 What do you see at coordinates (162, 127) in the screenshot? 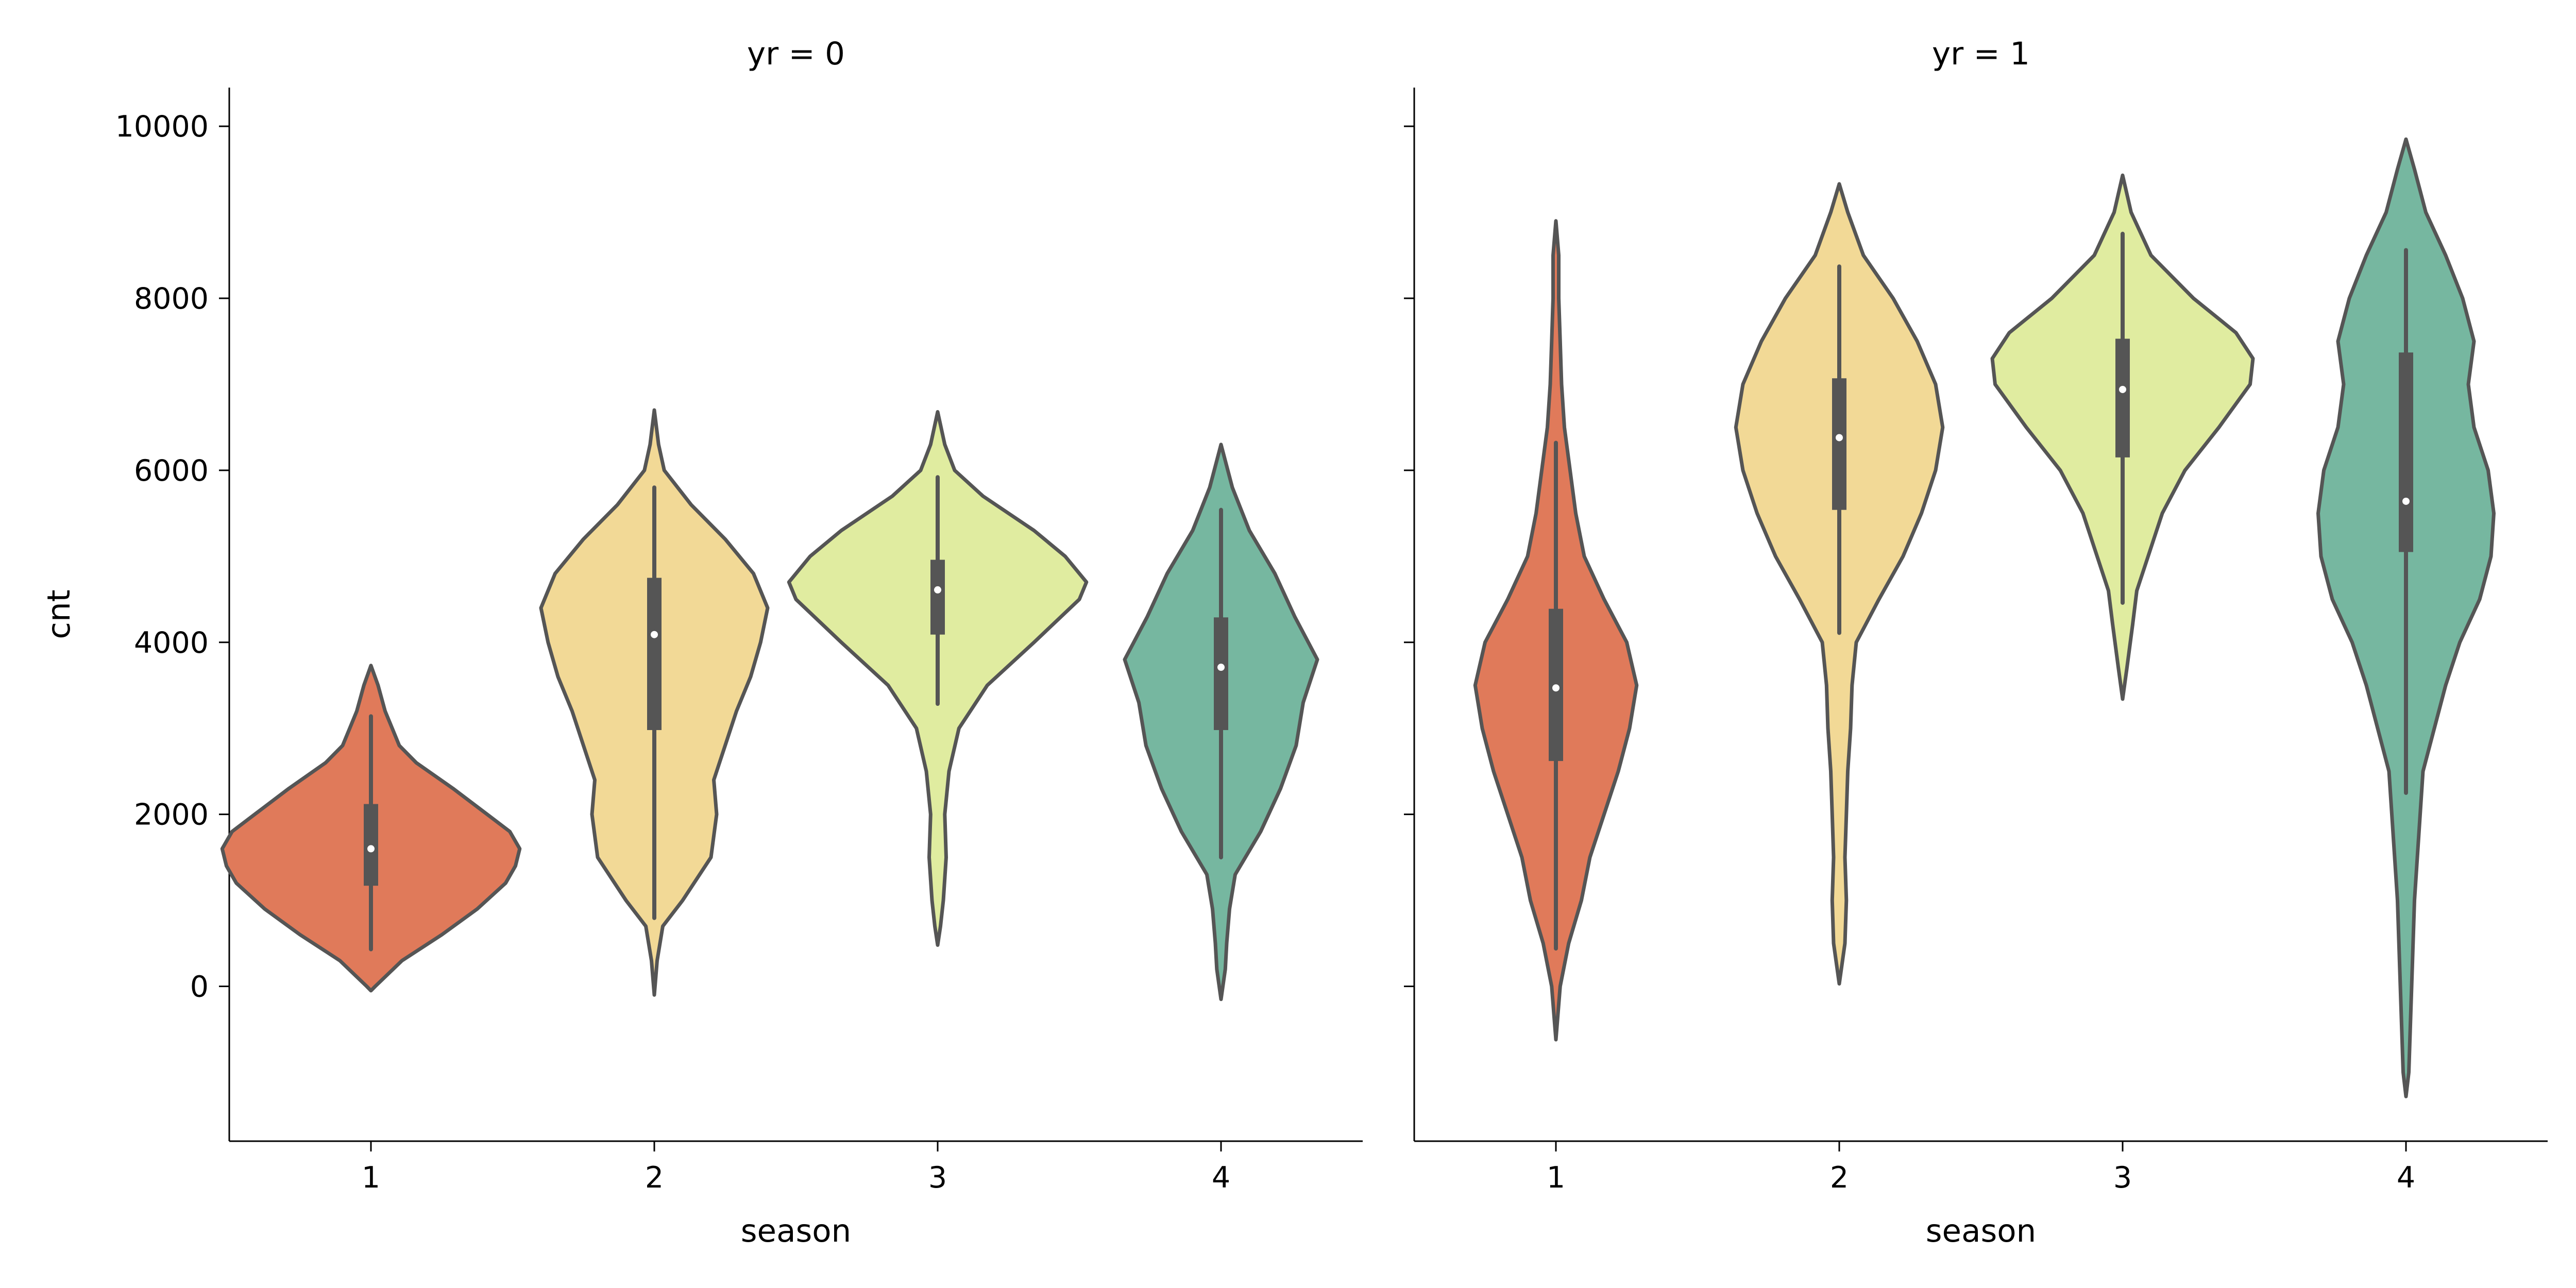
I see `y-tick-label: 10000` at bounding box center [162, 127].